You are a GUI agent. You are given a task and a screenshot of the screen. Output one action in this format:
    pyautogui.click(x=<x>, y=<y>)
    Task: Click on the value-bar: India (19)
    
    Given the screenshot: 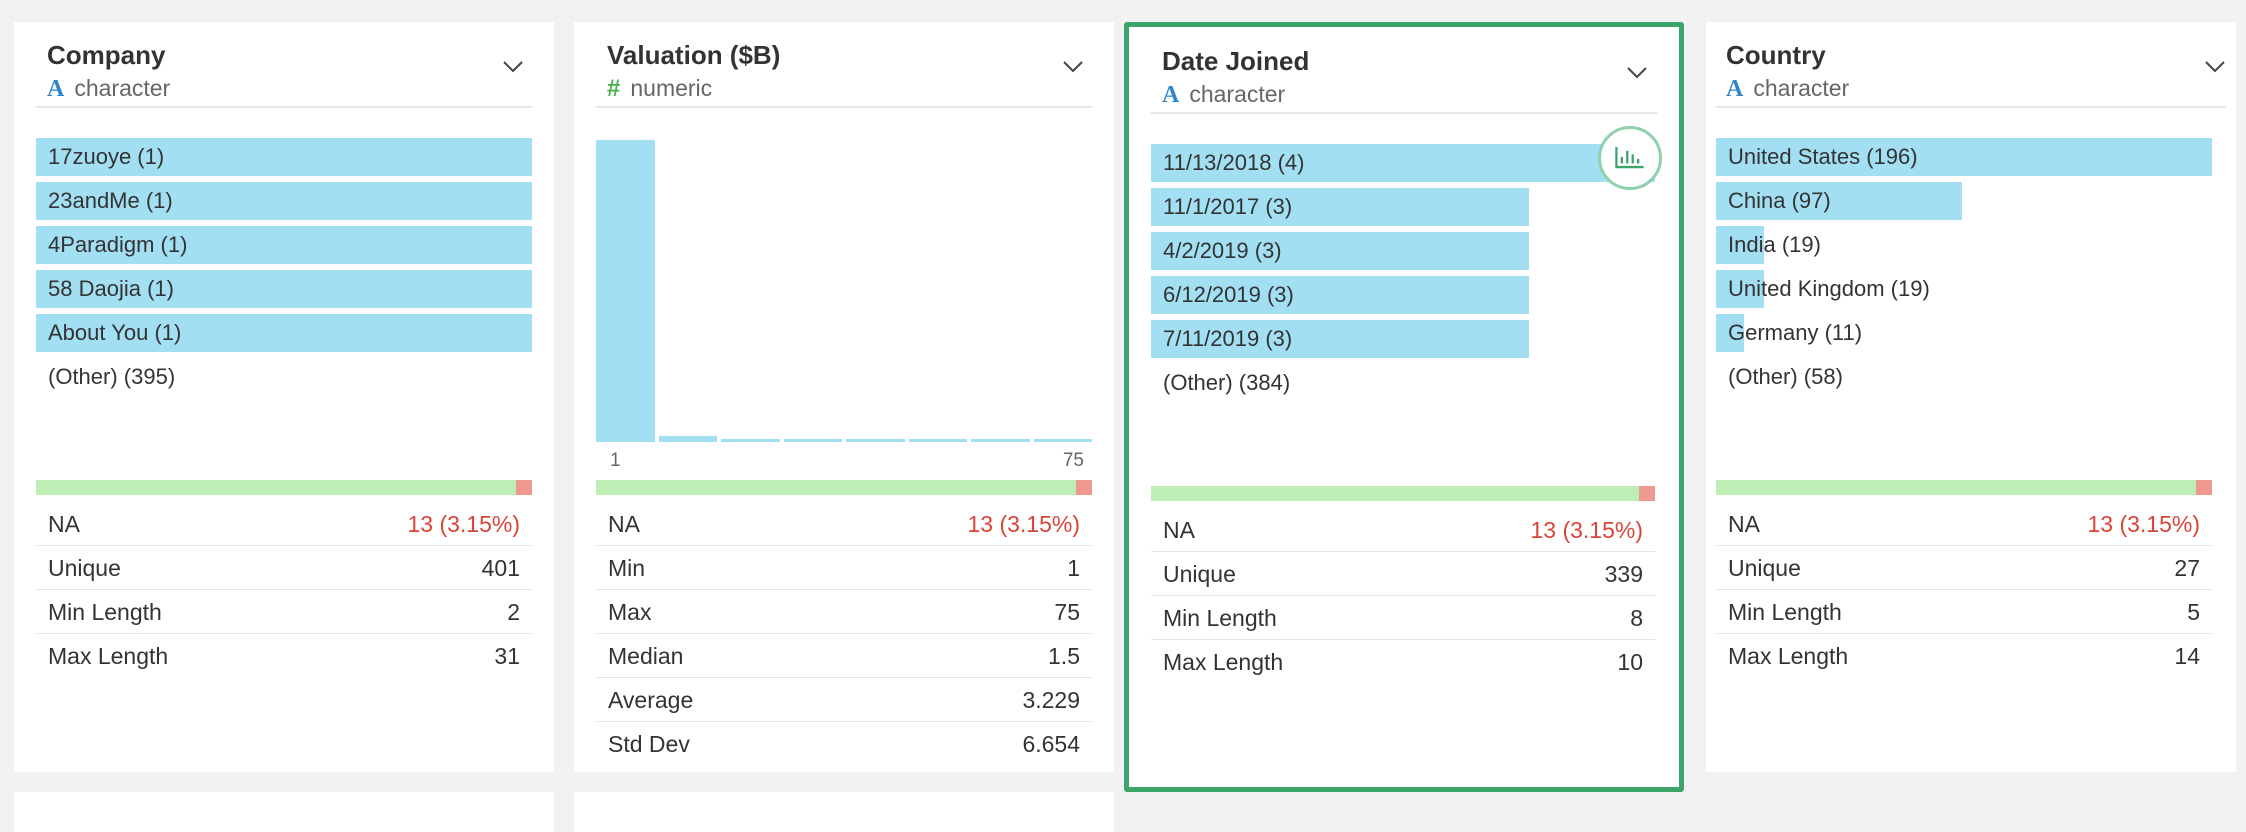 What is the action you would take?
    pyautogui.click(x=1964, y=245)
    